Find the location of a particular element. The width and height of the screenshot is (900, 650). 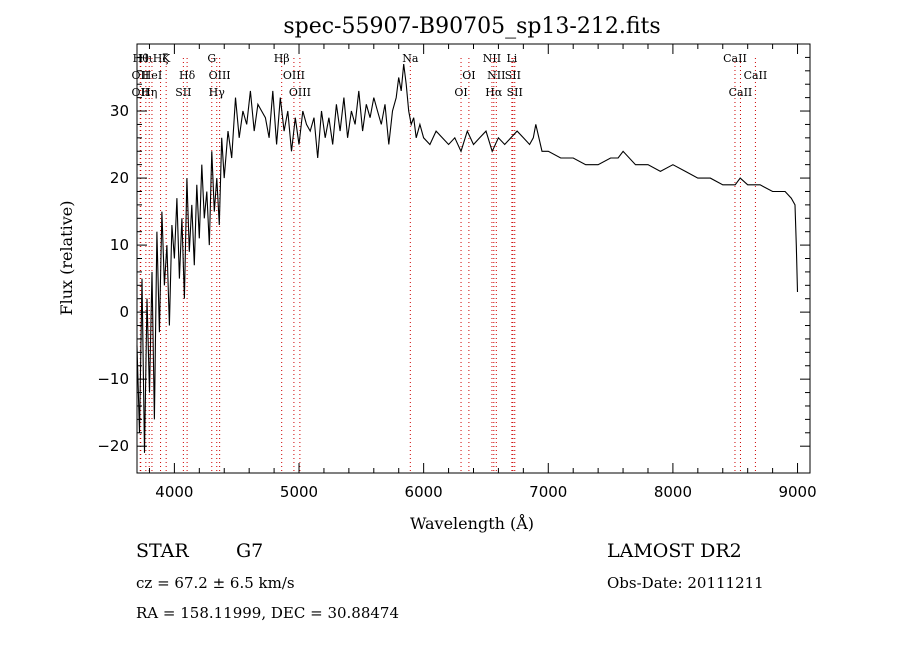

y-tick-label: 30 is located at coordinates (119, 111).